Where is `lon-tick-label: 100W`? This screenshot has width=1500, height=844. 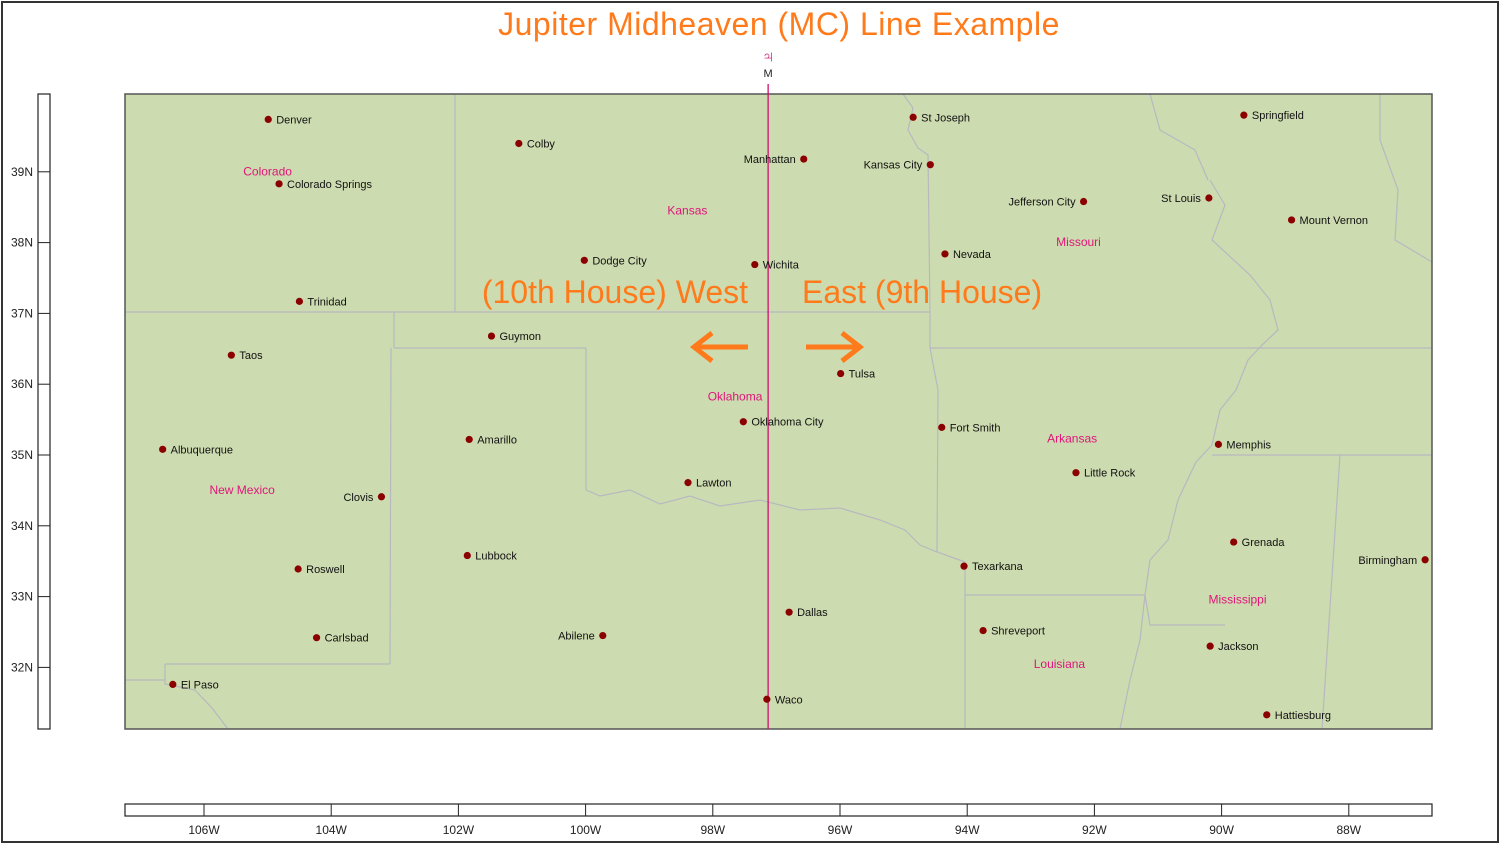
lon-tick-label: 100W is located at coordinates (586, 830).